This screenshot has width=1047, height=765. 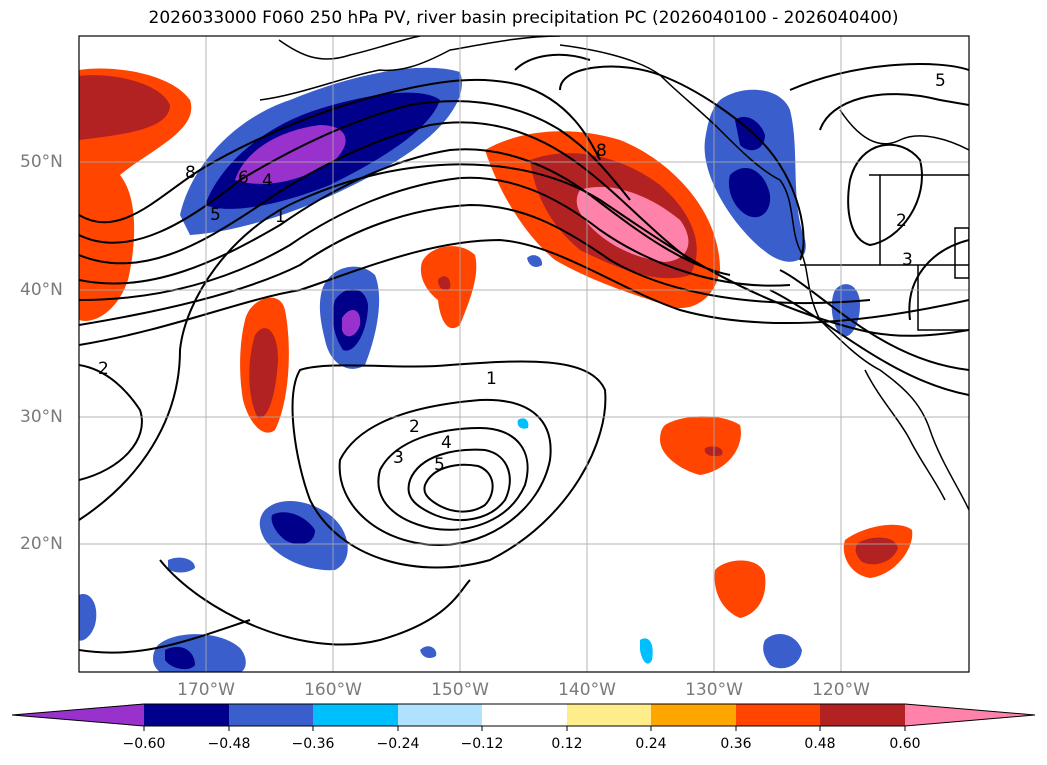 I want to click on lon-label-120w: 120°W, so click(x=841, y=690).